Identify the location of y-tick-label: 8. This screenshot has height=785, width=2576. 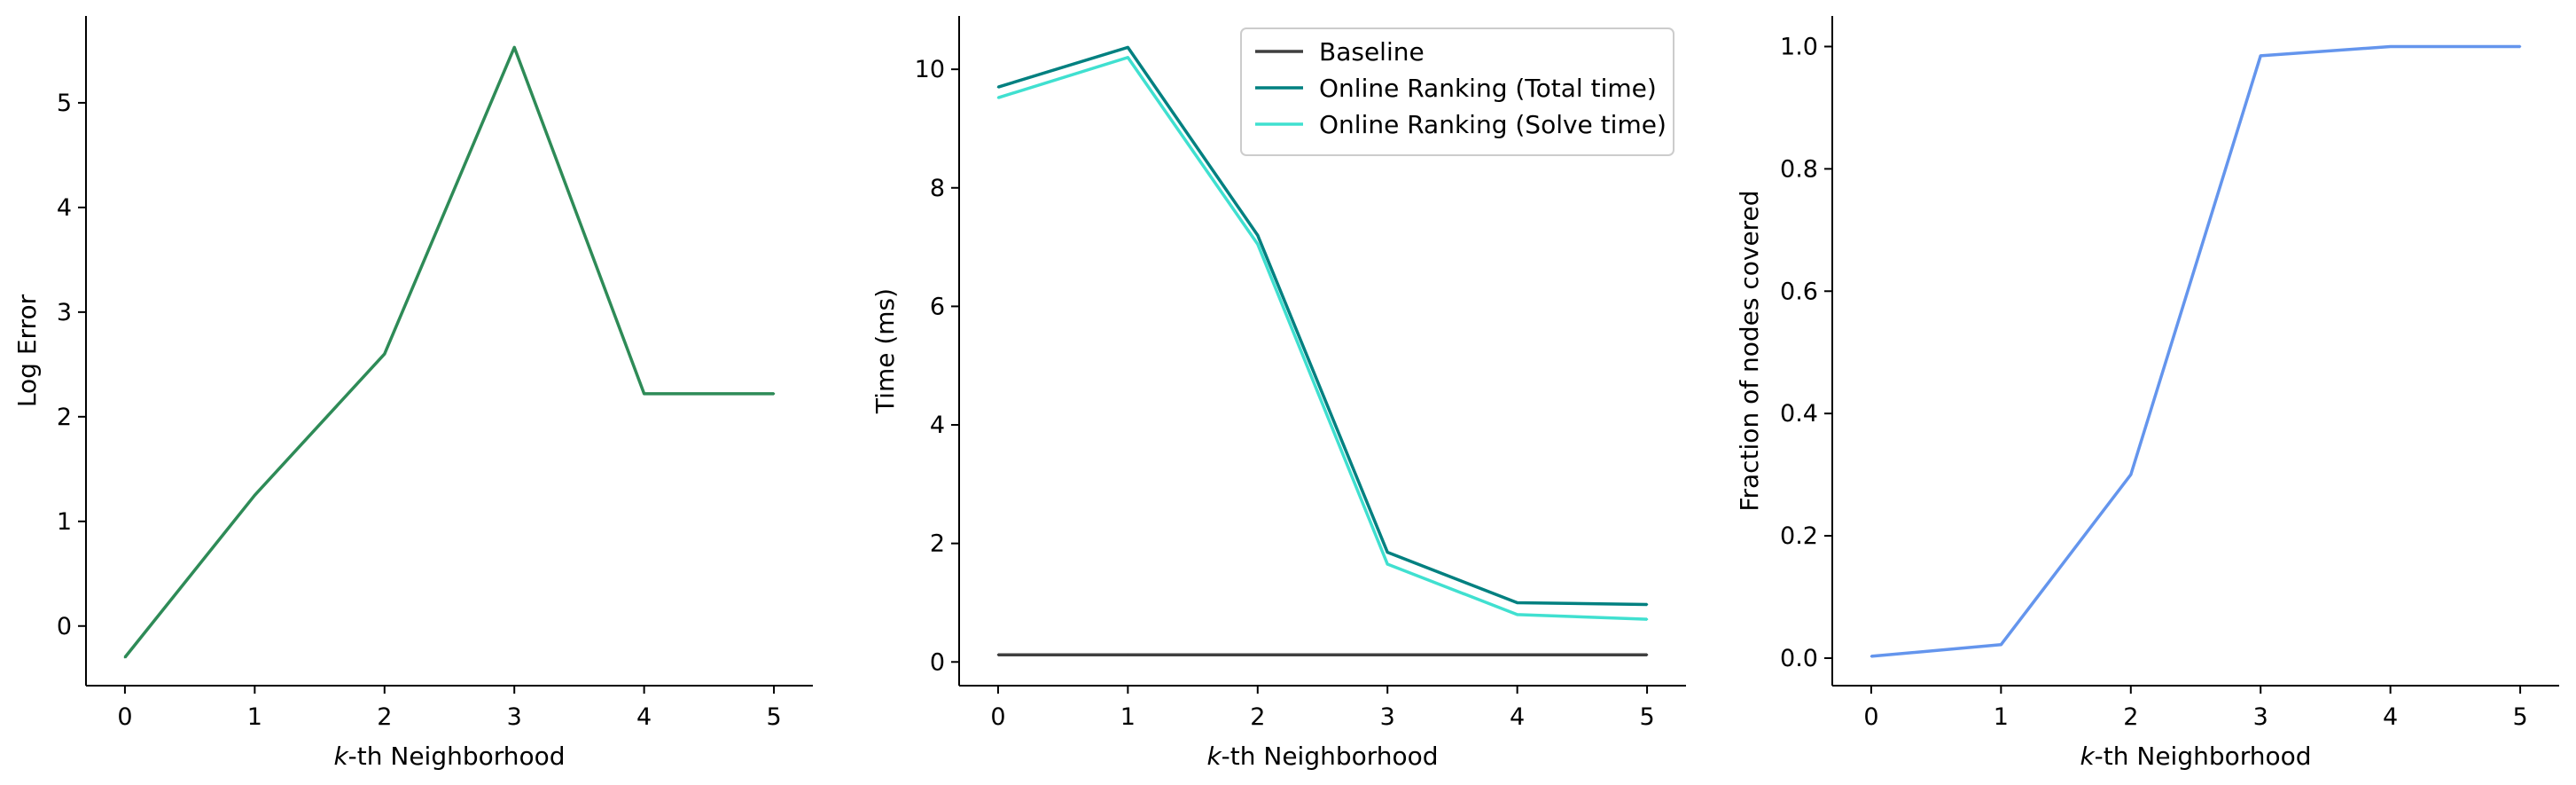
(937, 188).